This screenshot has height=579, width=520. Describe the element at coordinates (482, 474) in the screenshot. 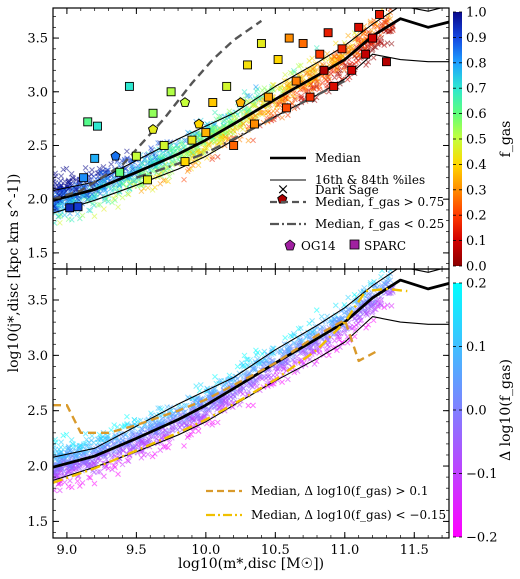

I see `colorbar-tick-label: −0.1` at that location.